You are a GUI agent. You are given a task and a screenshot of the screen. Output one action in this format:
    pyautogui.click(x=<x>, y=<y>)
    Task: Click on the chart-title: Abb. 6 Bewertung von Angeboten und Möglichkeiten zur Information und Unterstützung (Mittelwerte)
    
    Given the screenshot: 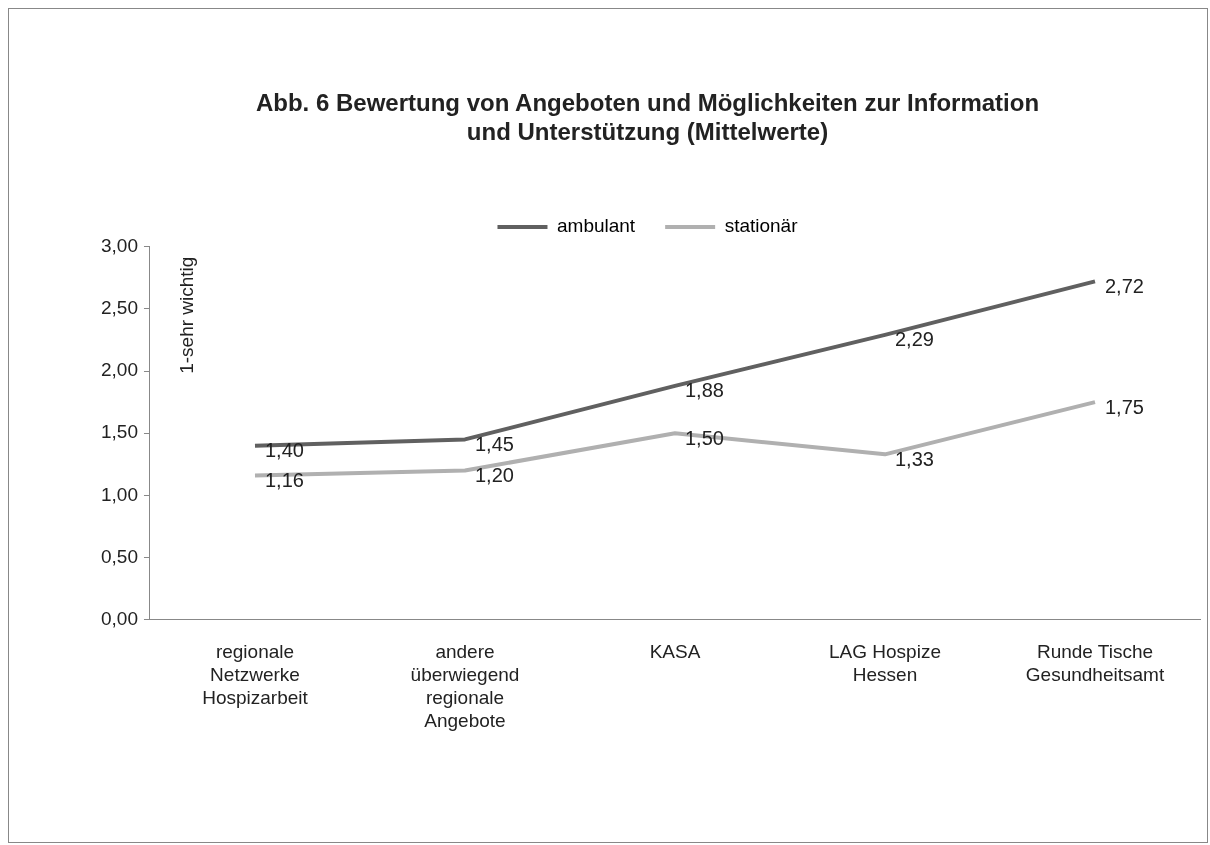 What is the action you would take?
    pyautogui.click(x=647, y=117)
    